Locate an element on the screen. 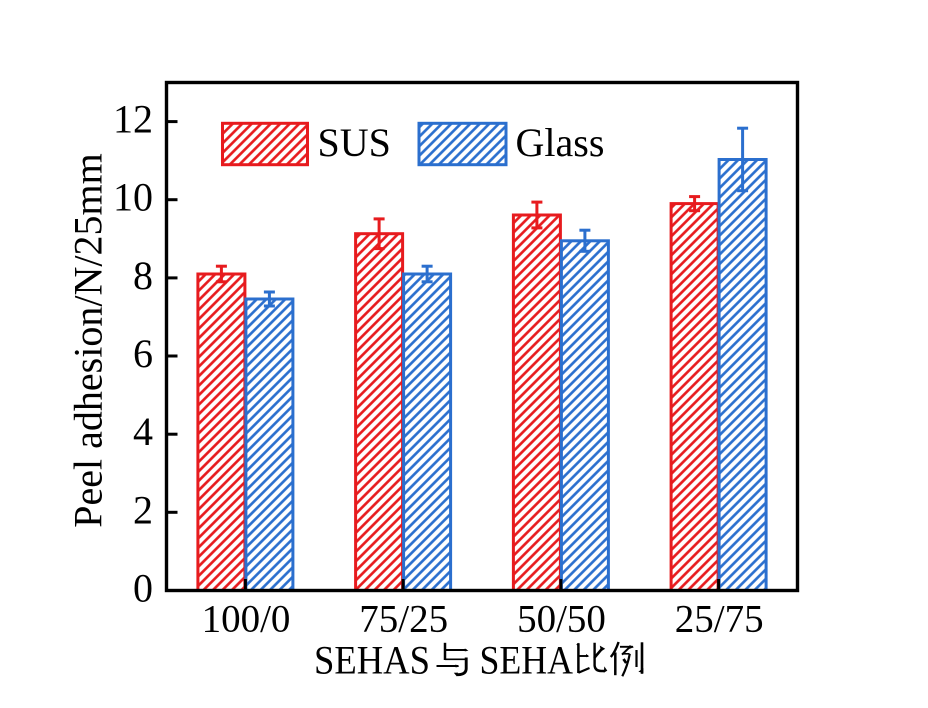 The width and height of the screenshot is (928, 708). svg-text: 6 is located at coordinates (143, 353).